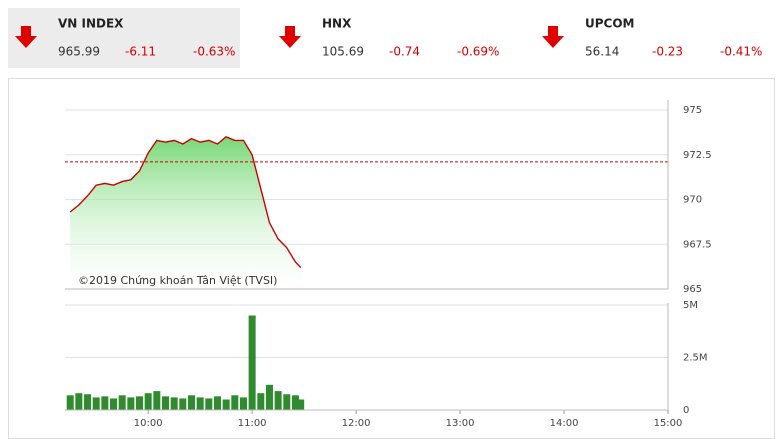 The width and height of the screenshot is (780, 439). What do you see at coordinates (124, 38) in the screenshot?
I see `selected-tab` at bounding box center [124, 38].